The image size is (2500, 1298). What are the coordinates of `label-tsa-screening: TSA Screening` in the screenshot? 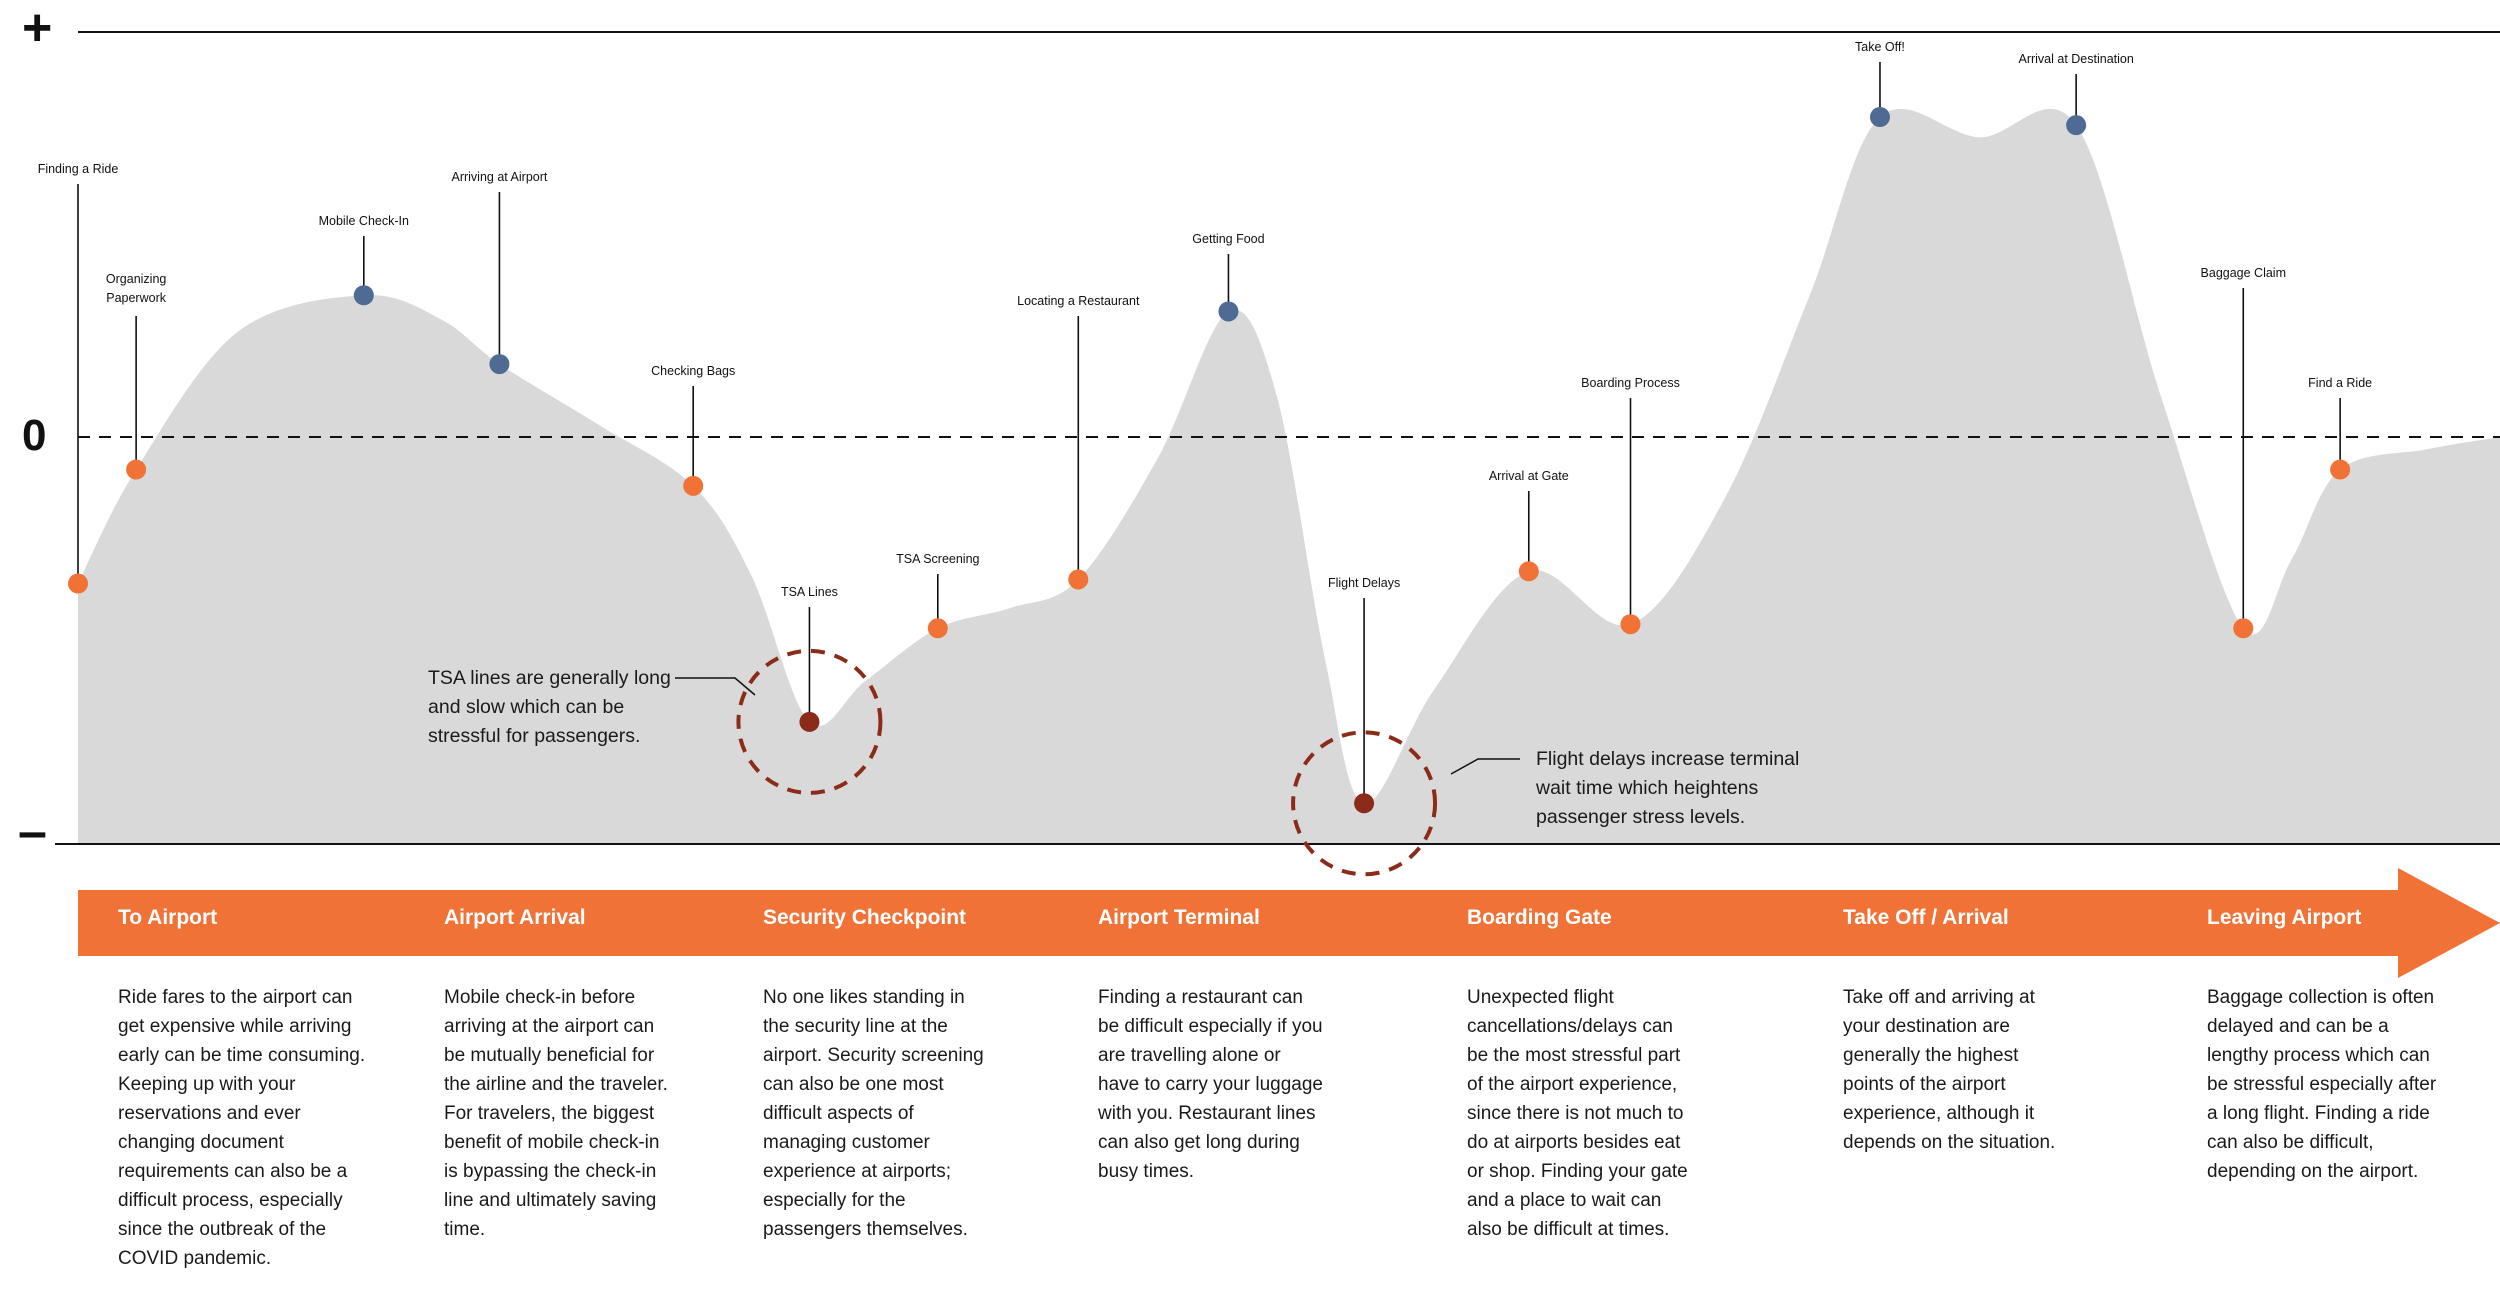 It's located at (938, 559).